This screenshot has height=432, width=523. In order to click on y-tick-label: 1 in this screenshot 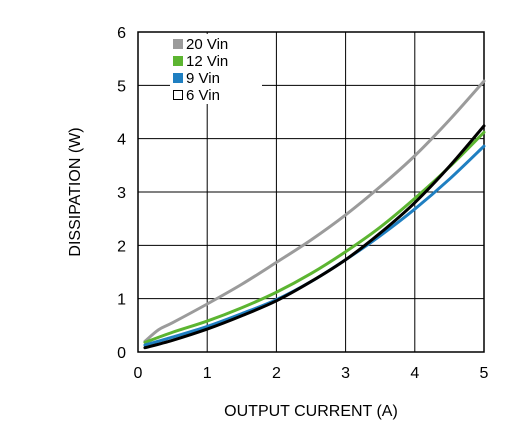, I will do `click(121, 300)`.